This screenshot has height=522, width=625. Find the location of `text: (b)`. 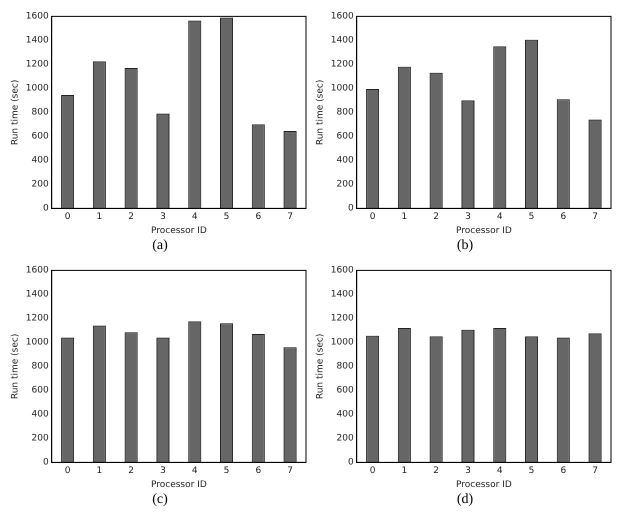

text: (b) is located at coordinates (465, 246).